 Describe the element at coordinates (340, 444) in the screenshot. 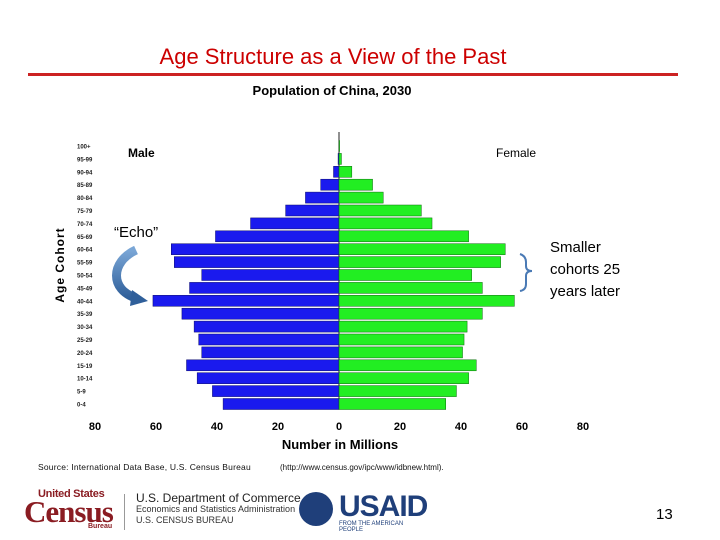

I see `x-axis-label: Number in Millions` at that location.